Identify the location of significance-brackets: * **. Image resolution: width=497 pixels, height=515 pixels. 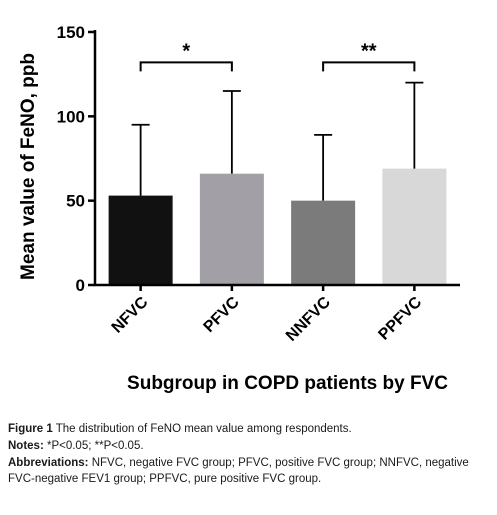
(277, 56).